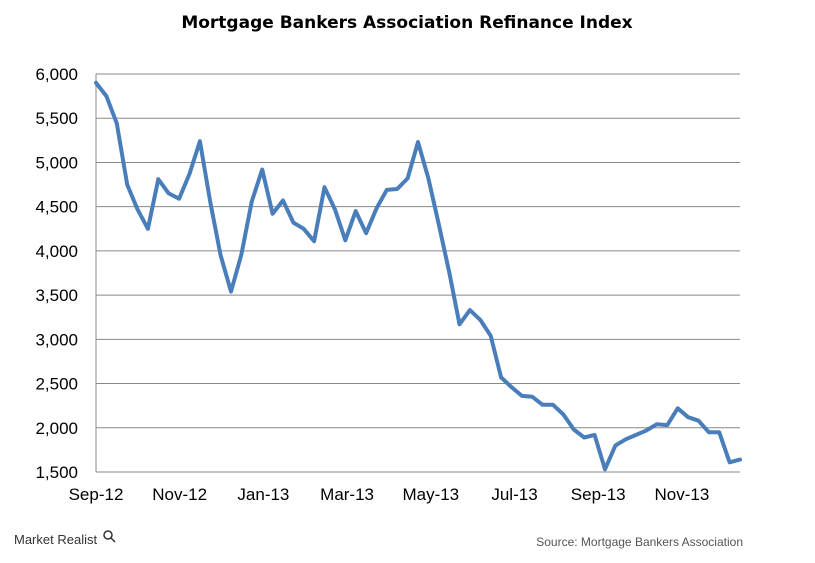  Describe the element at coordinates (56, 207) in the screenshot. I see `y-tick-label: 4,500` at that location.